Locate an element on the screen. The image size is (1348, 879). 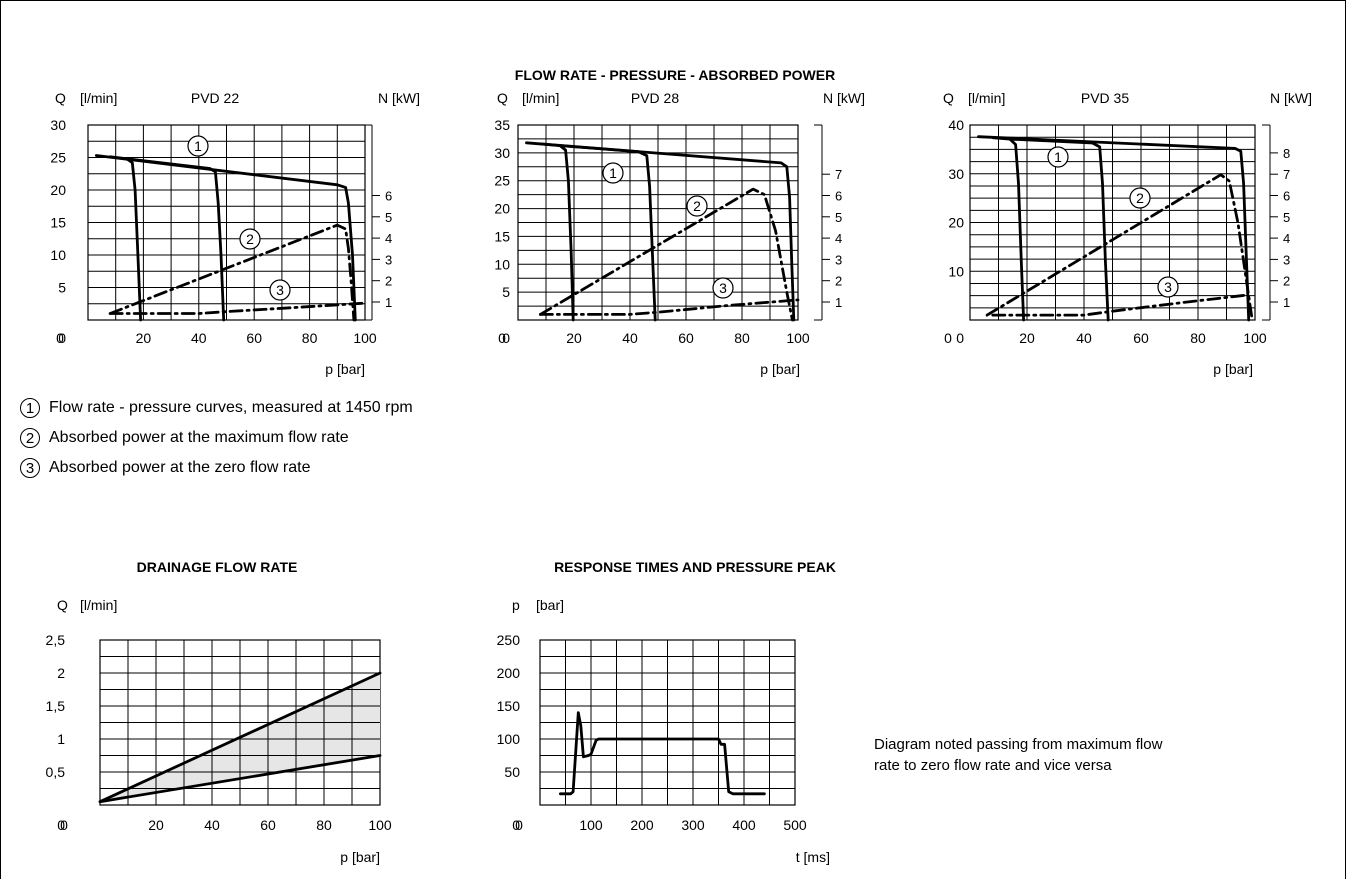
chart-title: DRAINAGE FLOW RATE is located at coordinates (217, 567).